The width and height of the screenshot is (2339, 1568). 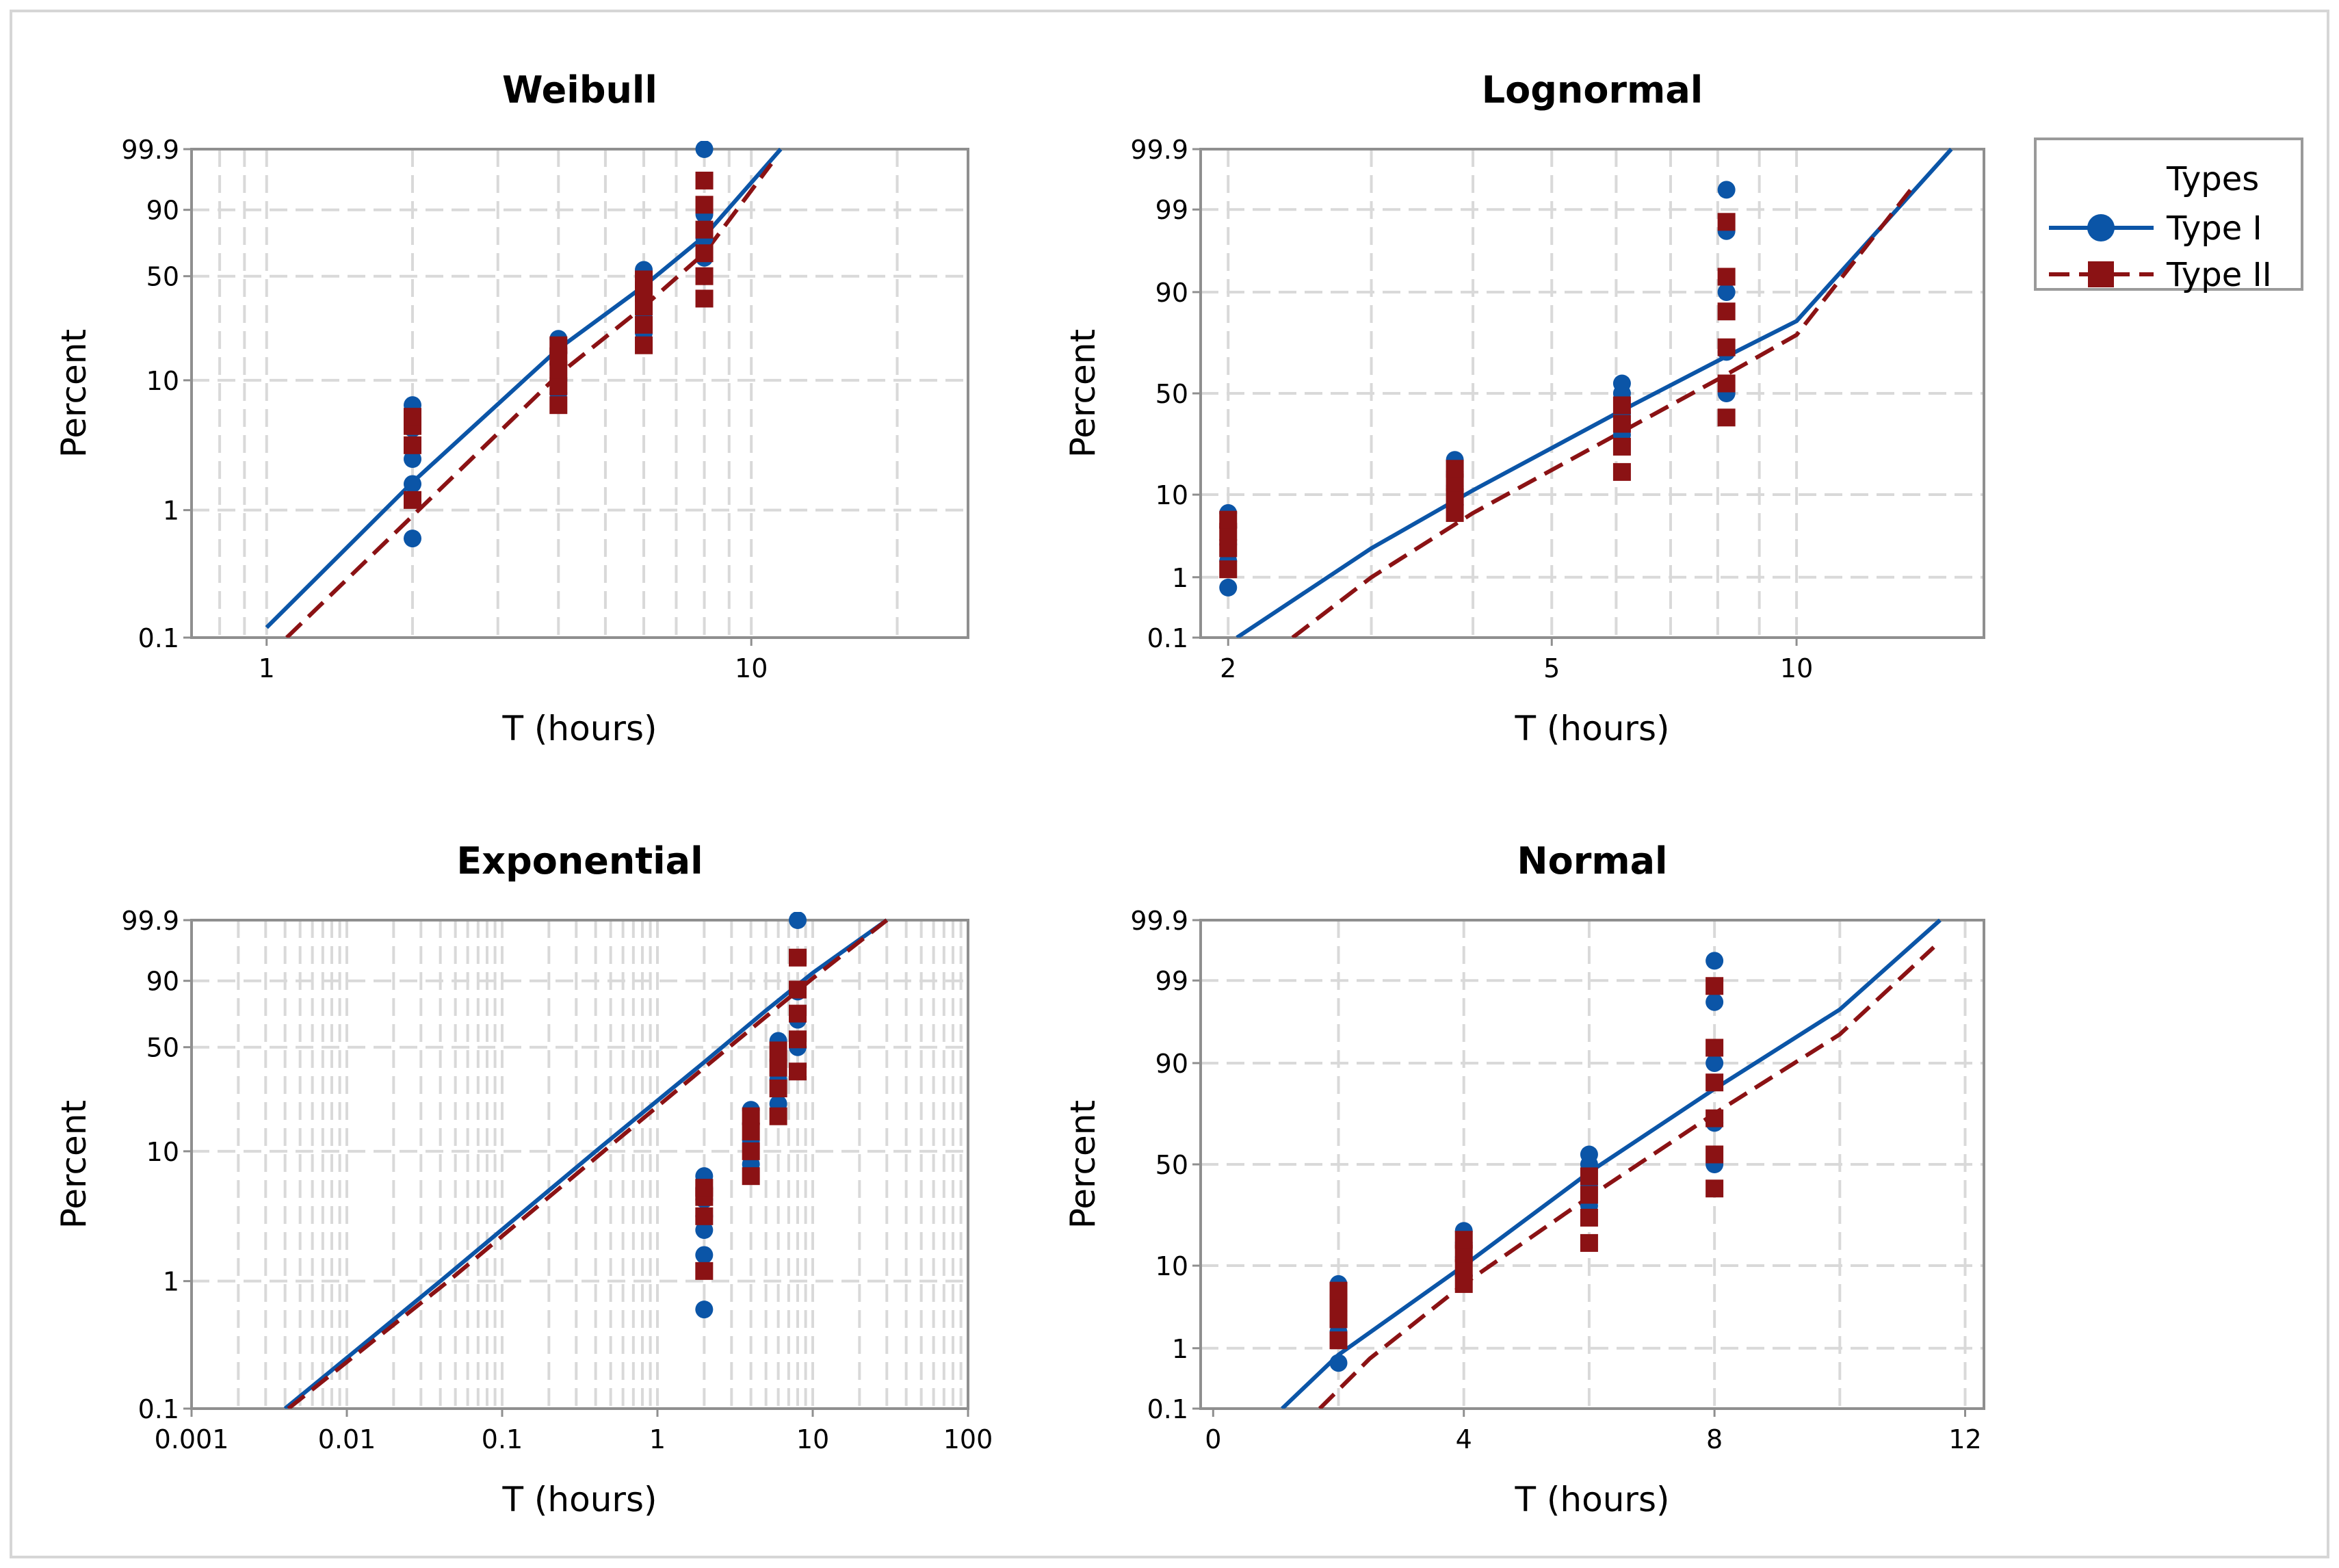 What do you see at coordinates (158, 1409) in the screenshot?
I see `y-tick-label: 0.1` at bounding box center [158, 1409].